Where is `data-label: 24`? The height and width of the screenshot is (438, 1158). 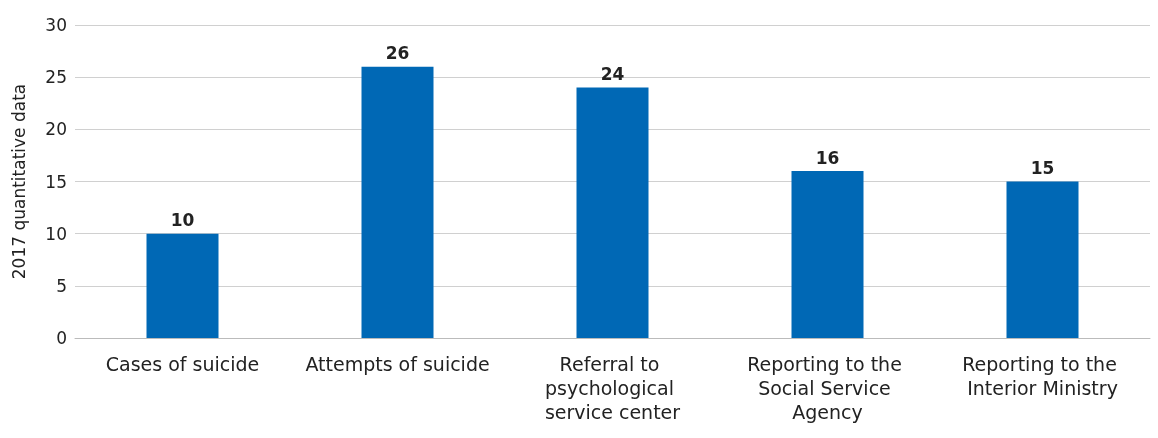
data-label: 24 is located at coordinates (612, 74).